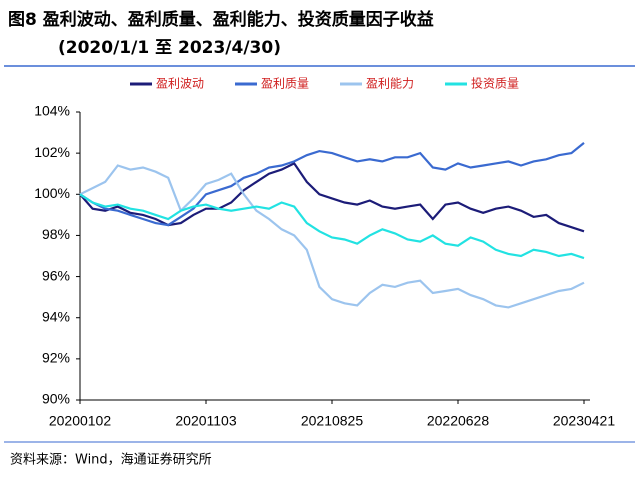  I want to click on x-tick-label: 20220628, so click(458, 421).